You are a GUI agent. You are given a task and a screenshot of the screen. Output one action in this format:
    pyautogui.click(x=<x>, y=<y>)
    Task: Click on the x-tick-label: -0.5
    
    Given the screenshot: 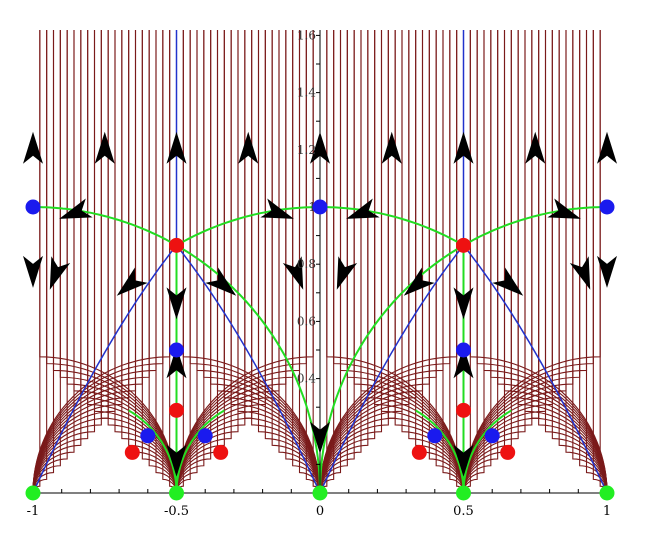 What is the action you would take?
    pyautogui.click(x=176, y=511)
    